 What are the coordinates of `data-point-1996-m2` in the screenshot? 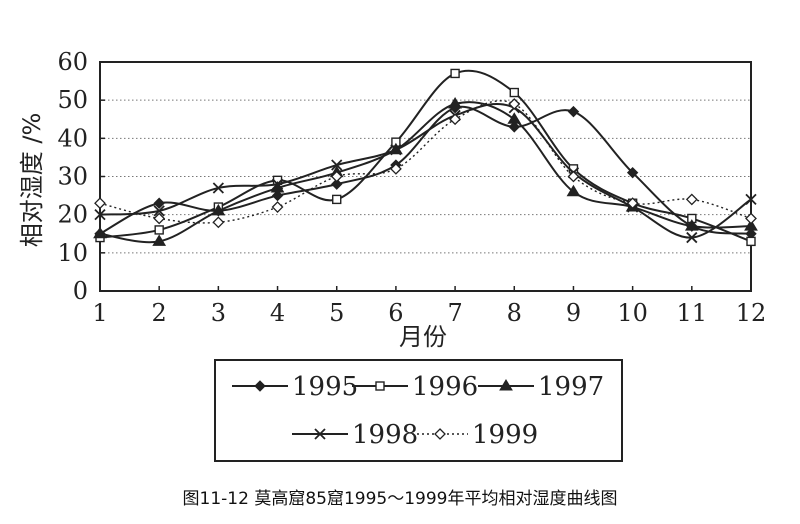 It's located at (159, 230).